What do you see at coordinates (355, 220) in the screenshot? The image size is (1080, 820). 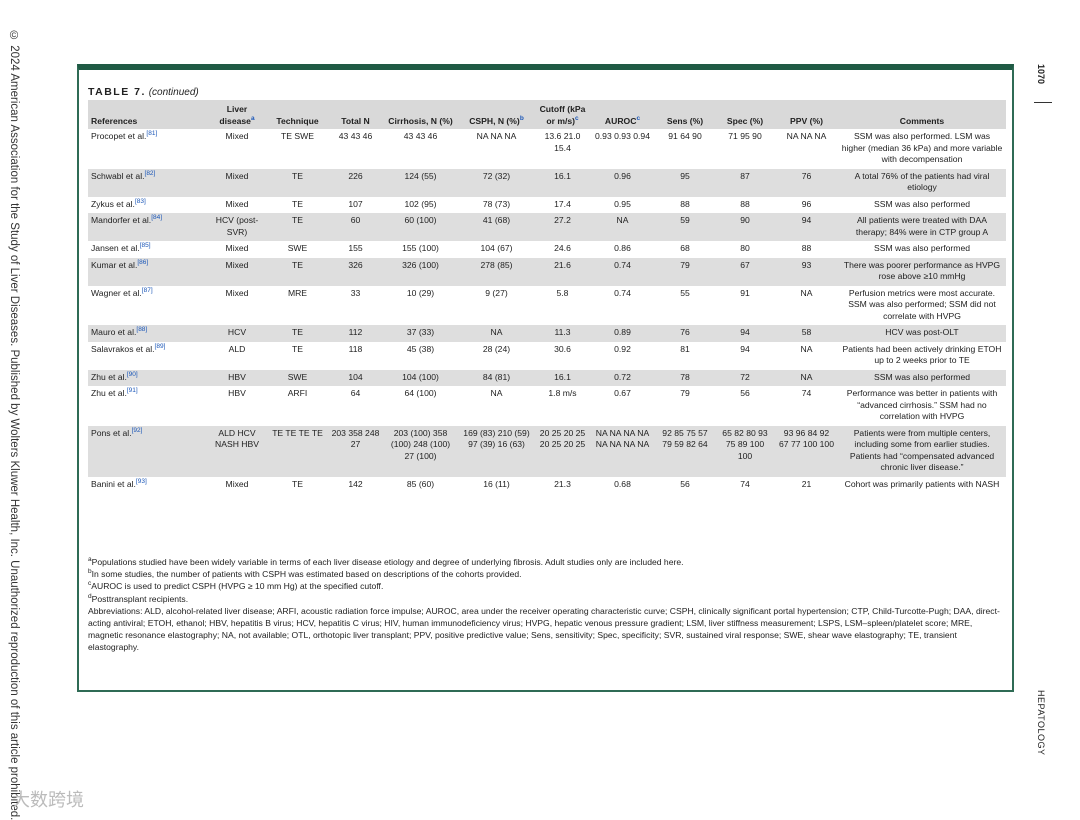 I see `cell-text: 60` at bounding box center [355, 220].